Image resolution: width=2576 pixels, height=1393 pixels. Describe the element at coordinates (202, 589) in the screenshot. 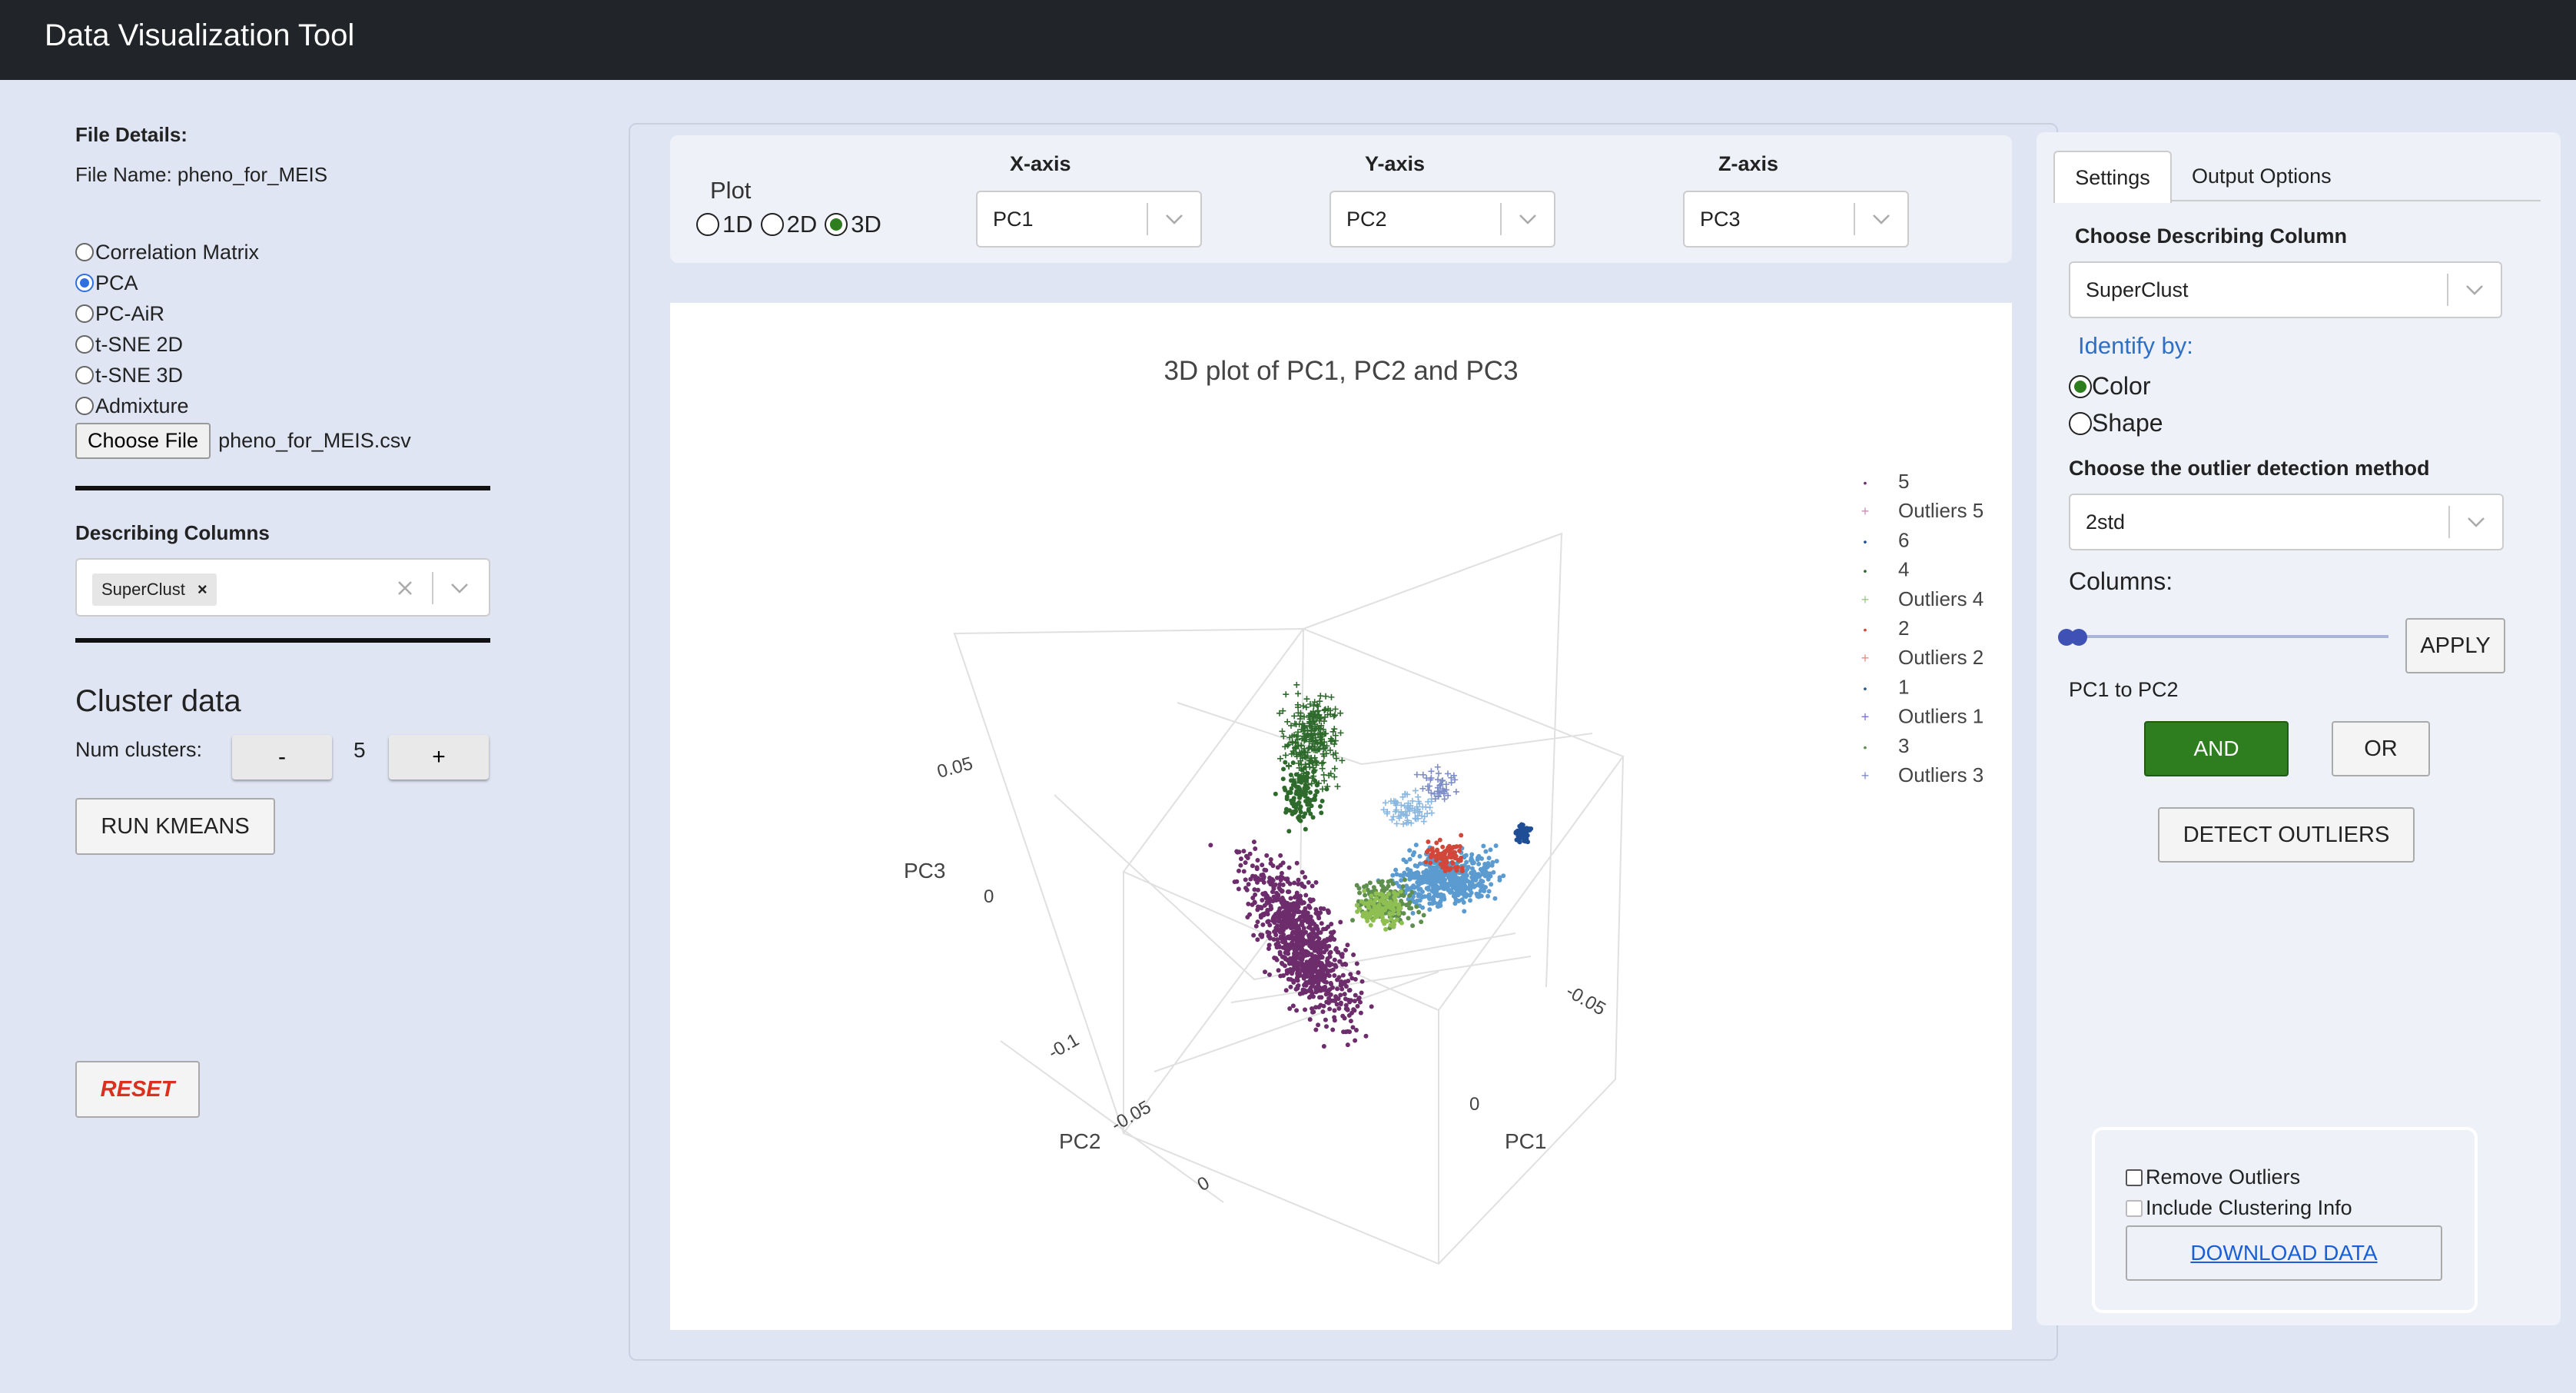

I see `chip-remove-icon: ×` at that location.